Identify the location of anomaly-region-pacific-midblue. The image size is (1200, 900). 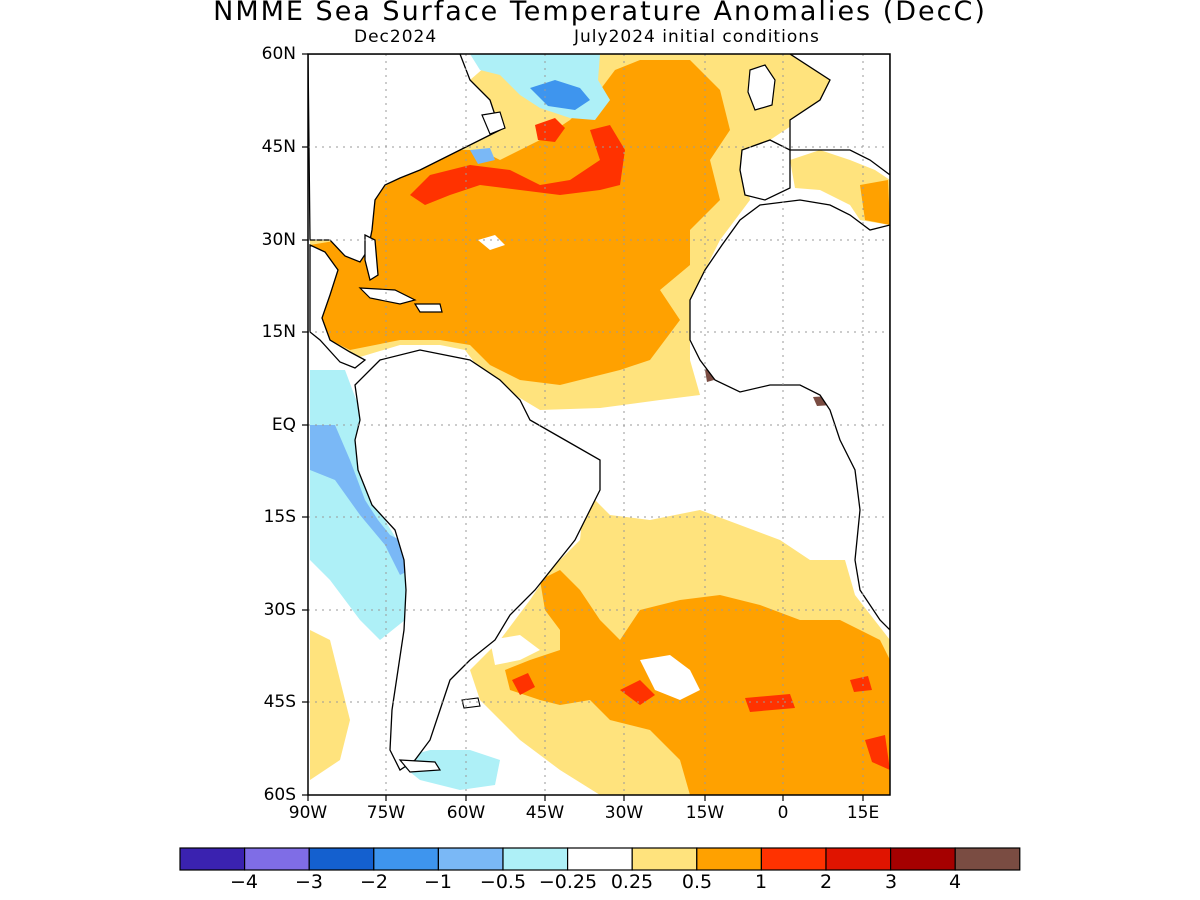
(360, 500).